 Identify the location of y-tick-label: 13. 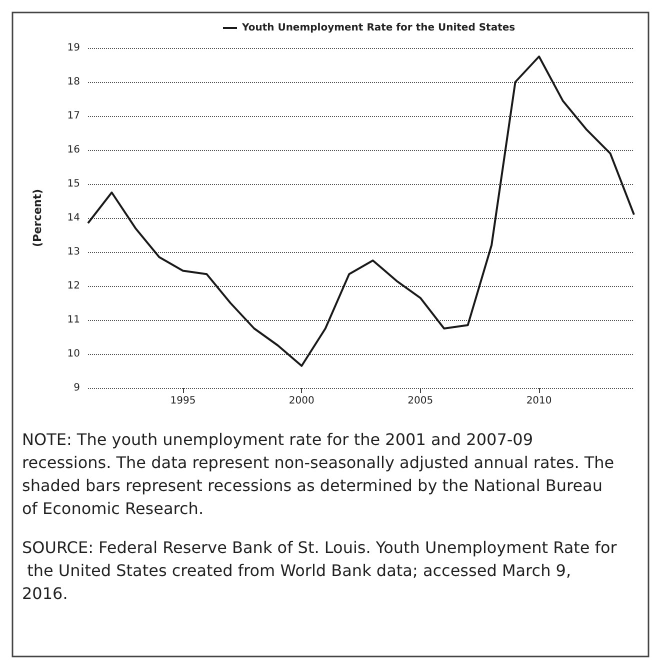
(73, 252).